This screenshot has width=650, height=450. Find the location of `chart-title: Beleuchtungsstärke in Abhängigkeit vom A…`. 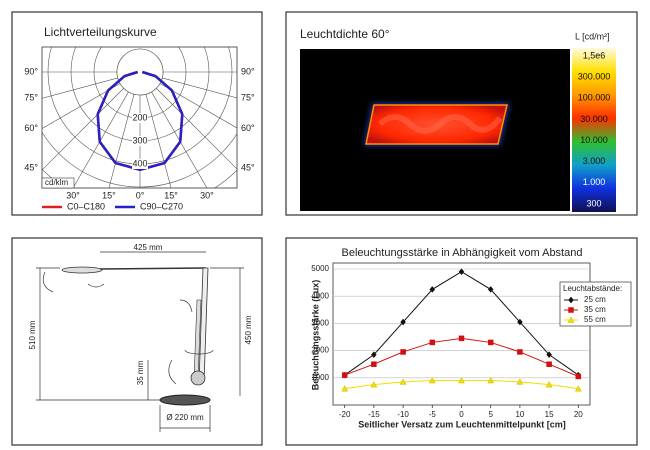

chart-title: Beleuchtungsstärke in Abhängigkeit vom A… is located at coordinates (462, 253).